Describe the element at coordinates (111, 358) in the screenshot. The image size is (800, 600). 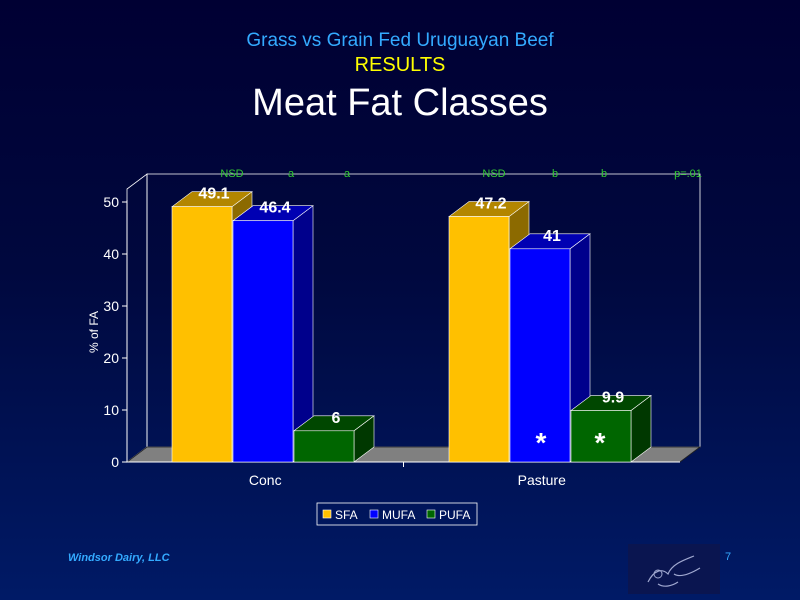
I see `y-tick-label: 20` at that location.